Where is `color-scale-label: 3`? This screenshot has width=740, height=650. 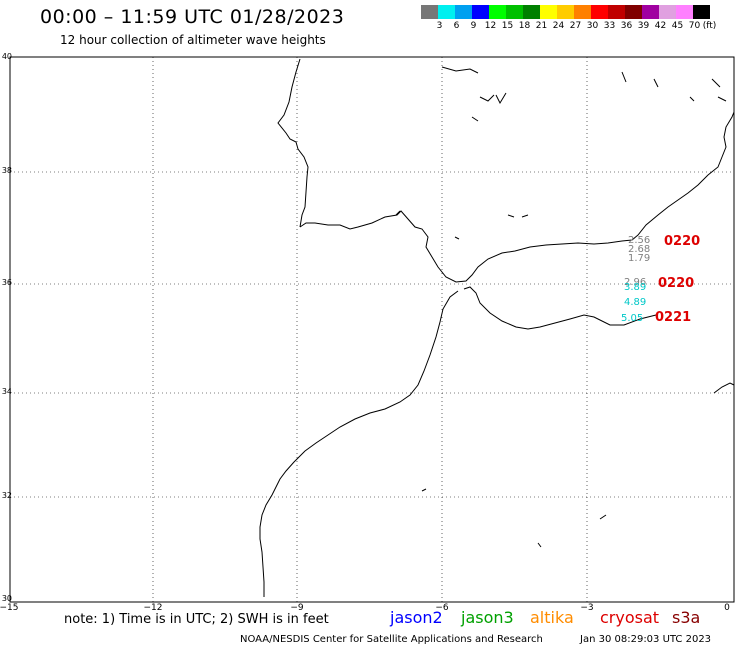
color-scale-label: 3 is located at coordinates (439, 26).